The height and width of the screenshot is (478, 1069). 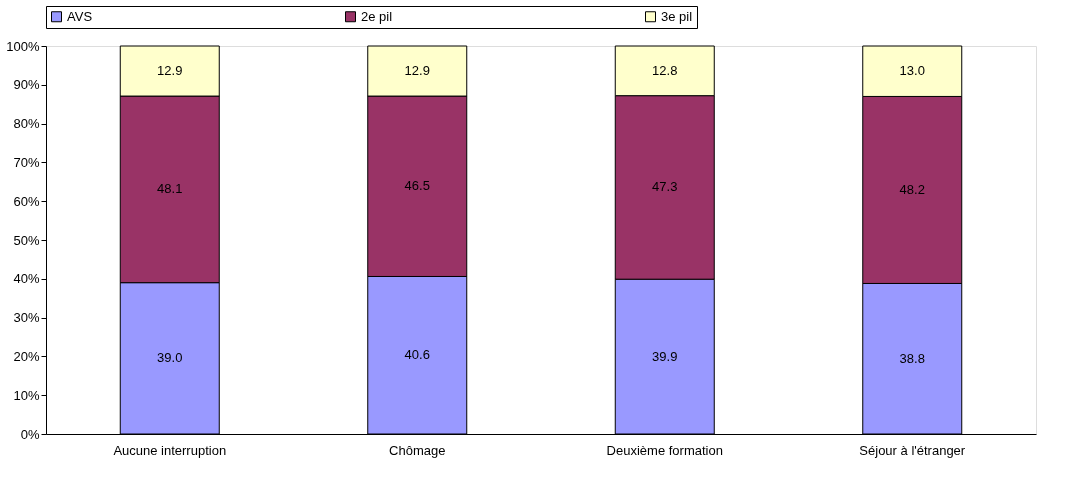 I want to click on legend-label: 2e pil, so click(x=377, y=16).